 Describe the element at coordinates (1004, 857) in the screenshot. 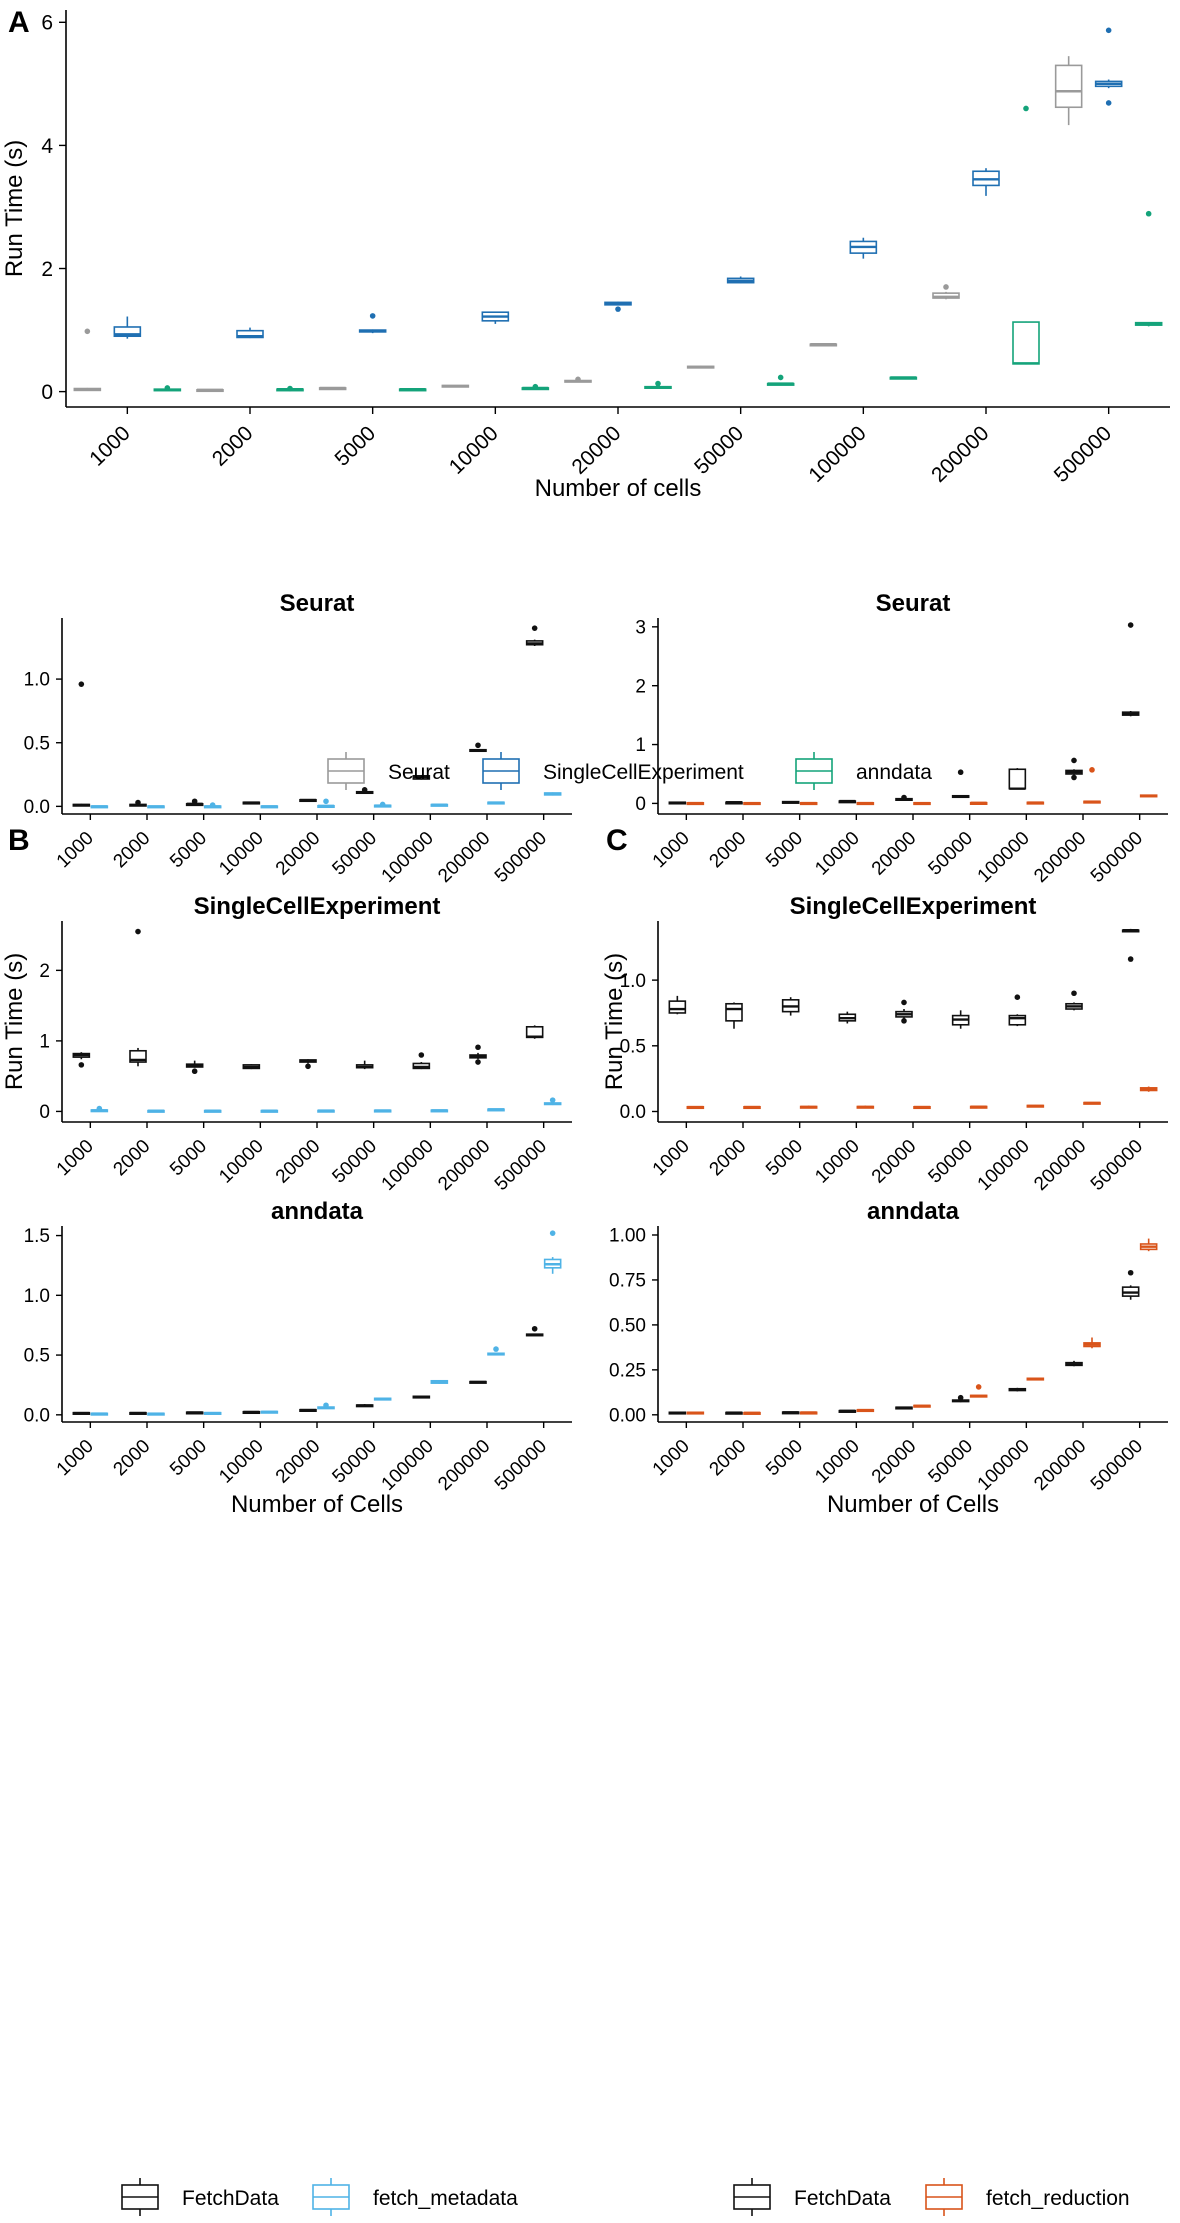

I see `x-tick-label-c-seurat-6: 100000` at that location.